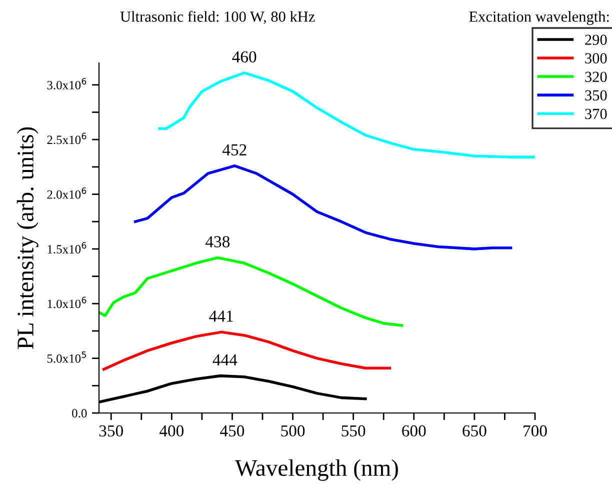  What do you see at coordinates (67, 302) in the screenshot?
I see `y-tick-label: 1.0x10$^{6}$` at bounding box center [67, 302].